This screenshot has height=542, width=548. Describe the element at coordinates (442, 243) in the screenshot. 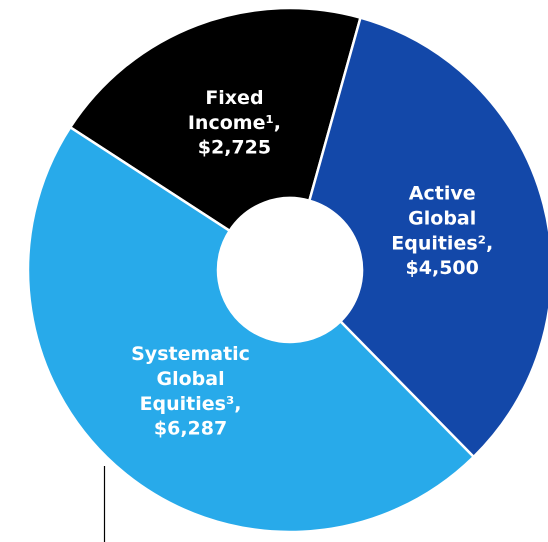

I see `label-line: Equities²,` at that location.